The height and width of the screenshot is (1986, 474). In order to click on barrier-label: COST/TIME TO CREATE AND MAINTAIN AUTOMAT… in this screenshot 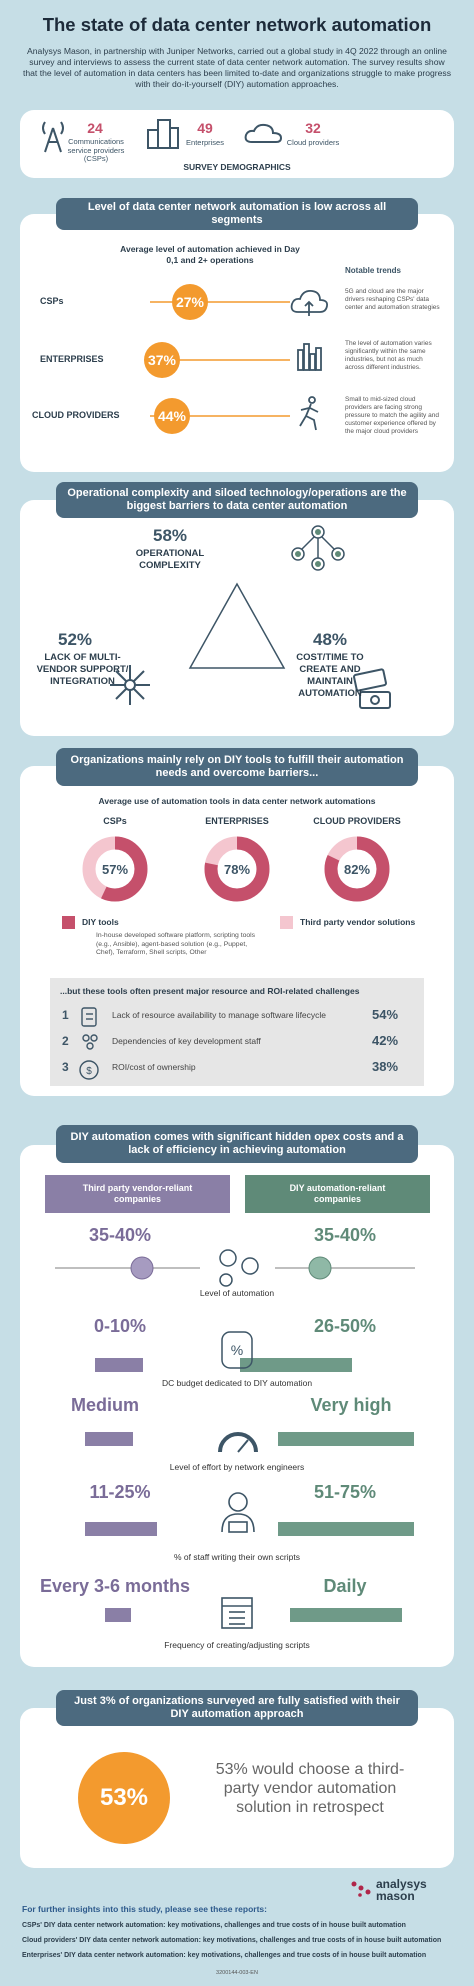, I will do `click(330, 675)`.